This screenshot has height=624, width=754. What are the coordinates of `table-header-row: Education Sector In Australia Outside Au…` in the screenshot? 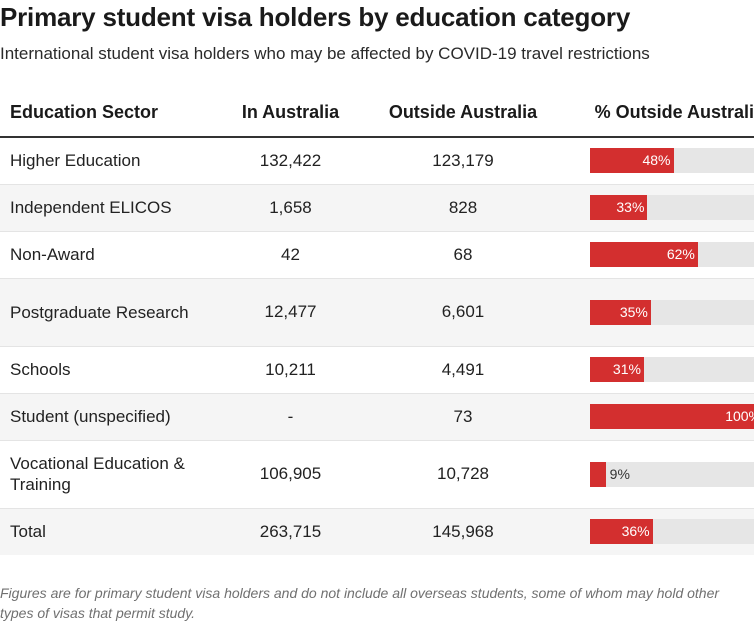 It's located at (377, 113).